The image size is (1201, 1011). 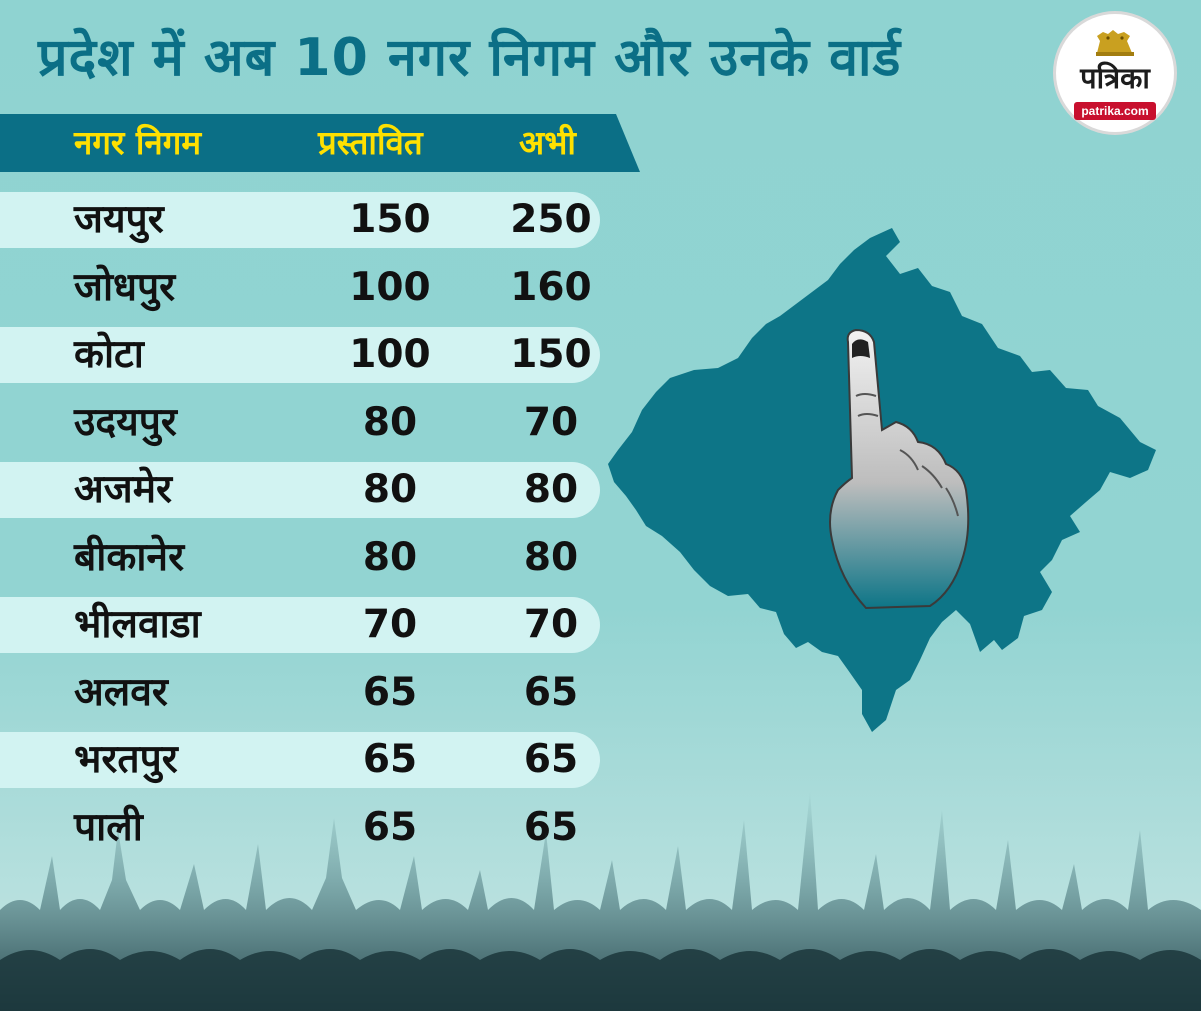 I want to click on city-name: जयपुर, so click(x=119, y=219).